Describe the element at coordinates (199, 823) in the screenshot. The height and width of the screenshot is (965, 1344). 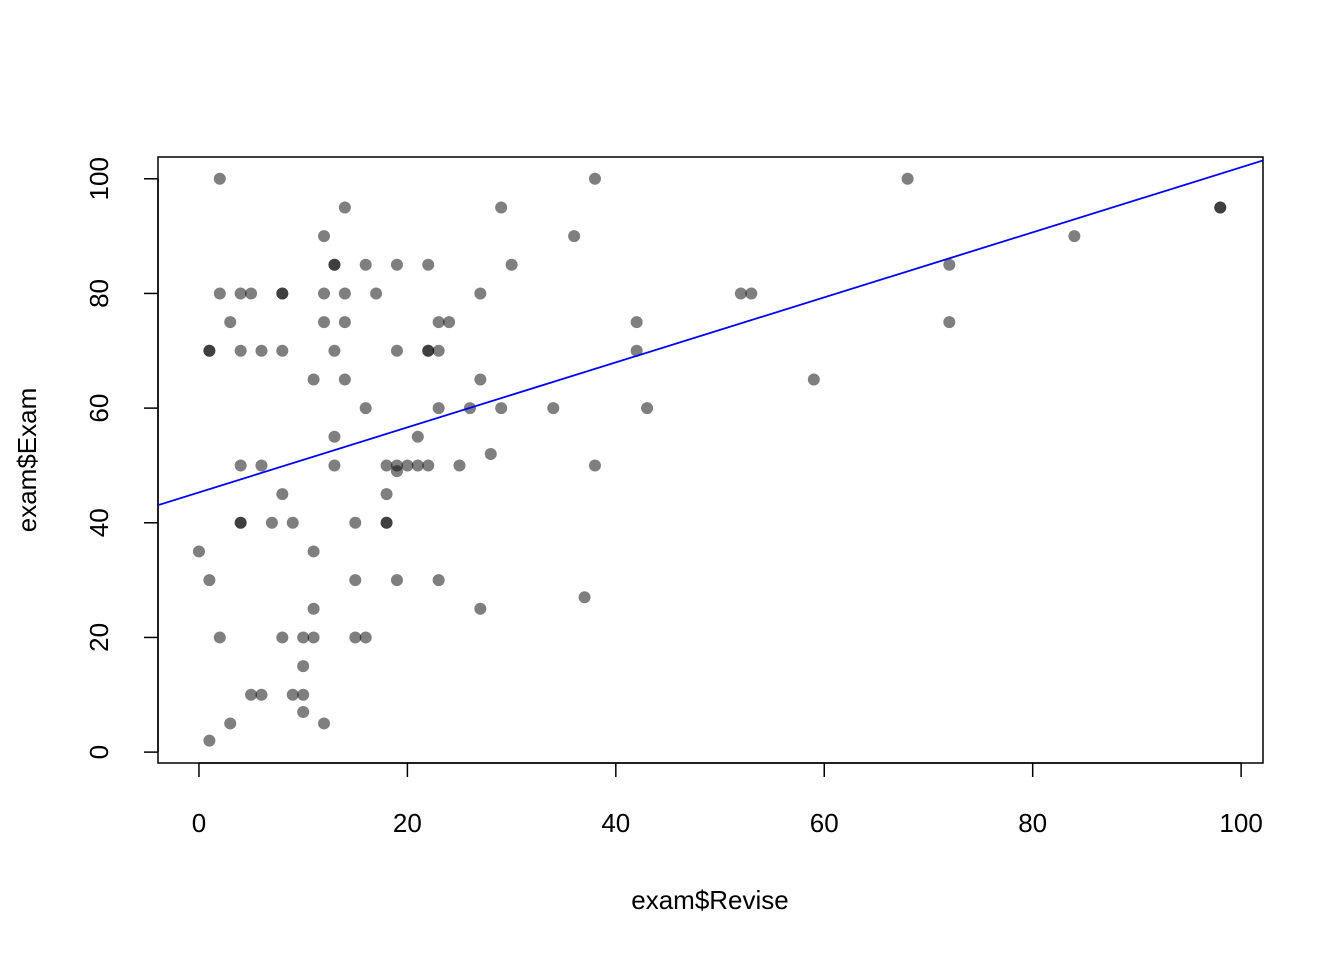
I see `x-tick-label: 0` at that location.